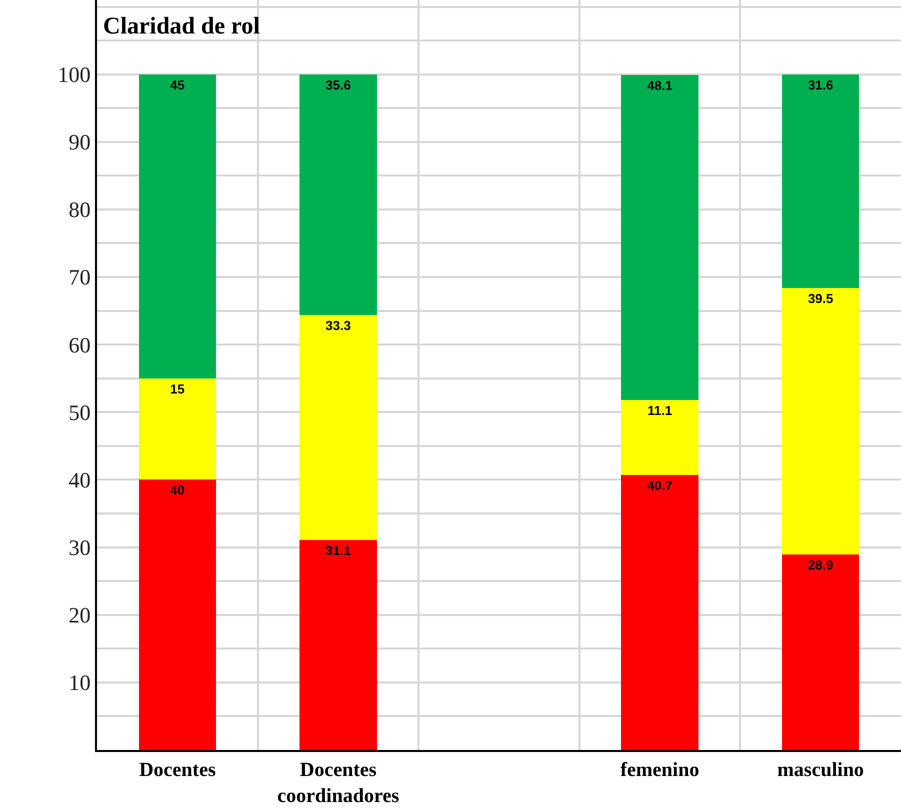  What do you see at coordinates (820, 770) in the screenshot?
I see `x-tick-label: masculino` at bounding box center [820, 770].